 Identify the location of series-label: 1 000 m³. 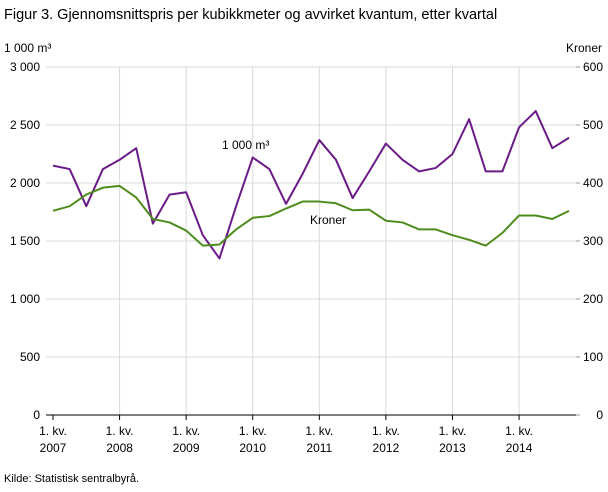
(245, 145).